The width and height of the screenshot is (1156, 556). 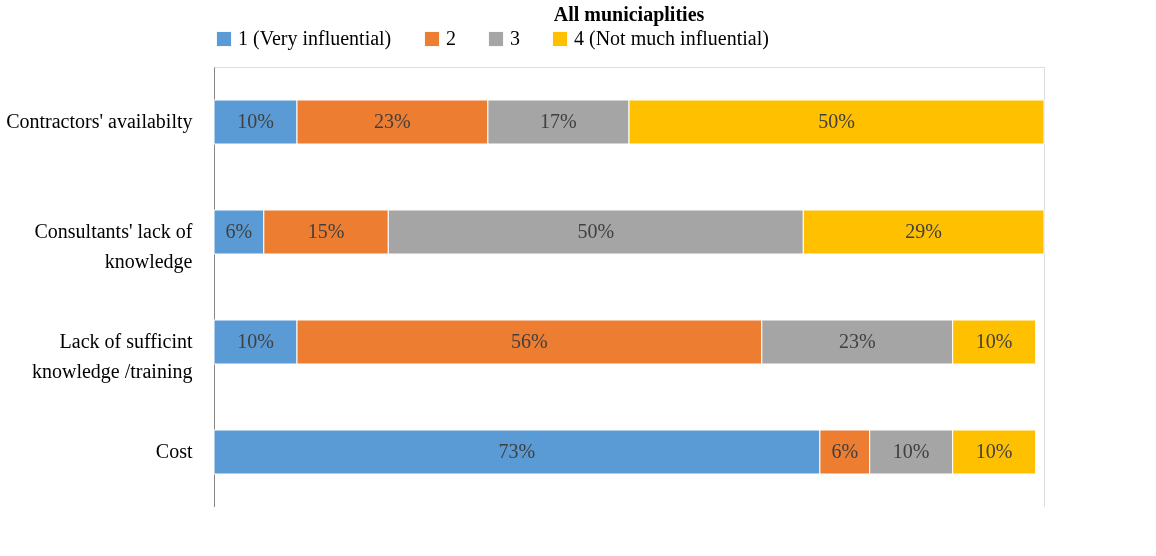 I want to click on y-tick-label: Cost, so click(x=174, y=451).